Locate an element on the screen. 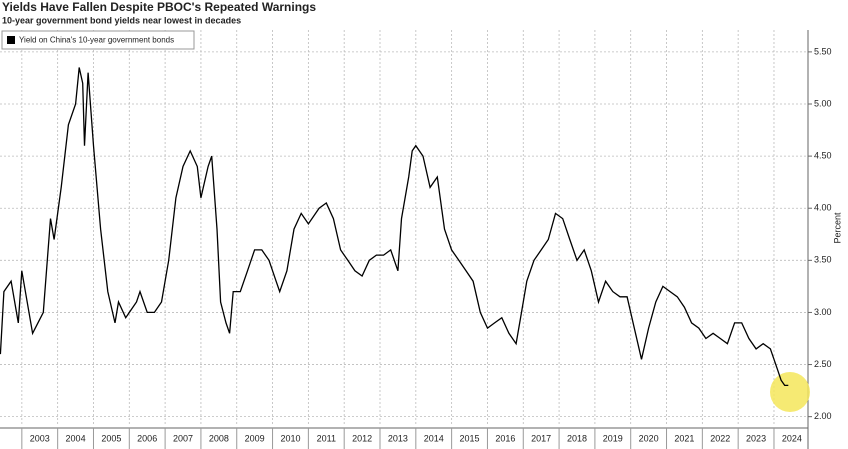 Image resolution: width=848 pixels, height=449 pixels. x-tick-label: 2014 is located at coordinates (434, 438).